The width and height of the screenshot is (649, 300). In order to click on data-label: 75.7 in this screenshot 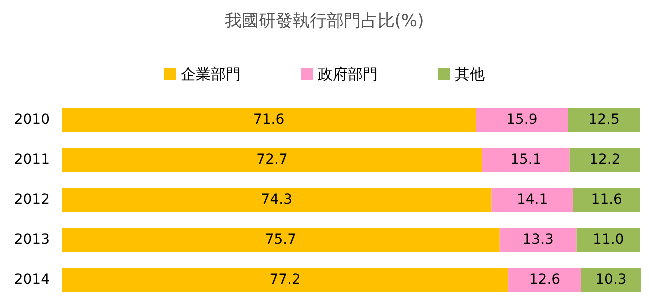, I will do `click(281, 240)`.